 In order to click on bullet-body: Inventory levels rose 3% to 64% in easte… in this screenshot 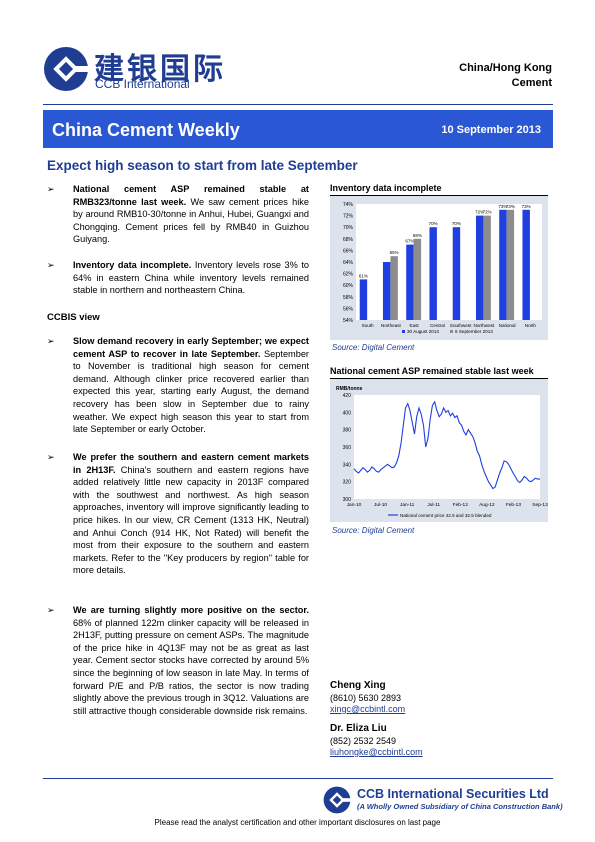, I will do `click(191, 278)`.